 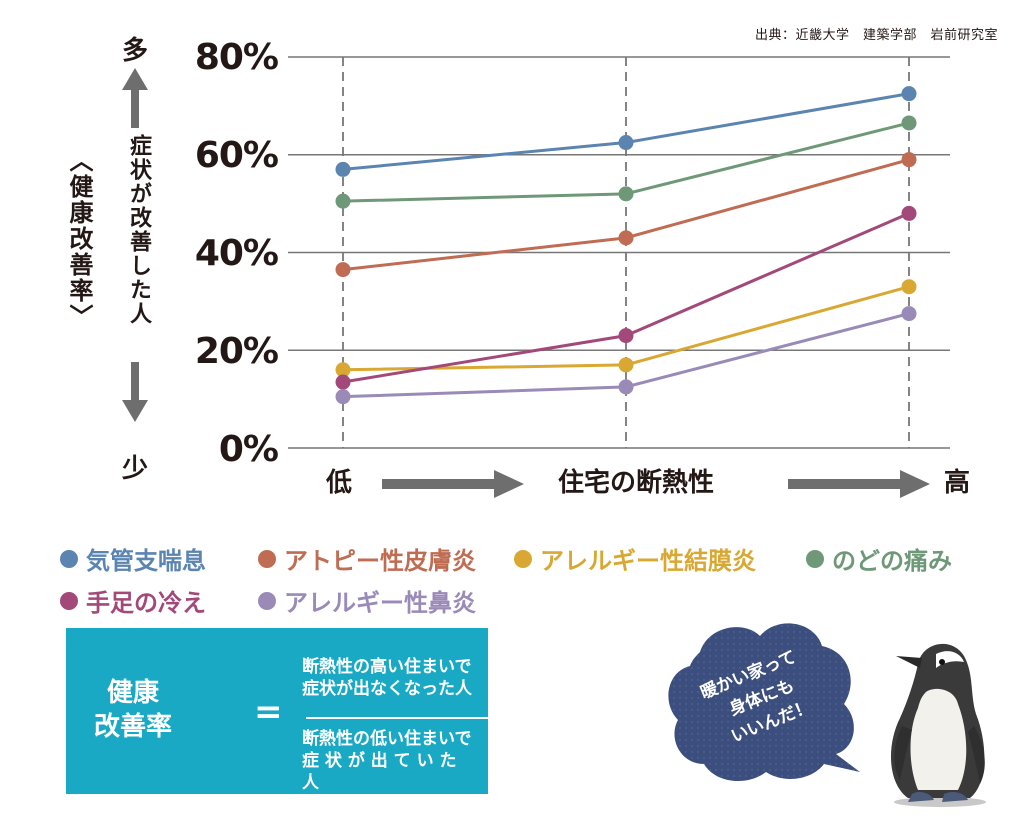 I want to click on x-axis-high-label: 高, so click(x=957, y=483).